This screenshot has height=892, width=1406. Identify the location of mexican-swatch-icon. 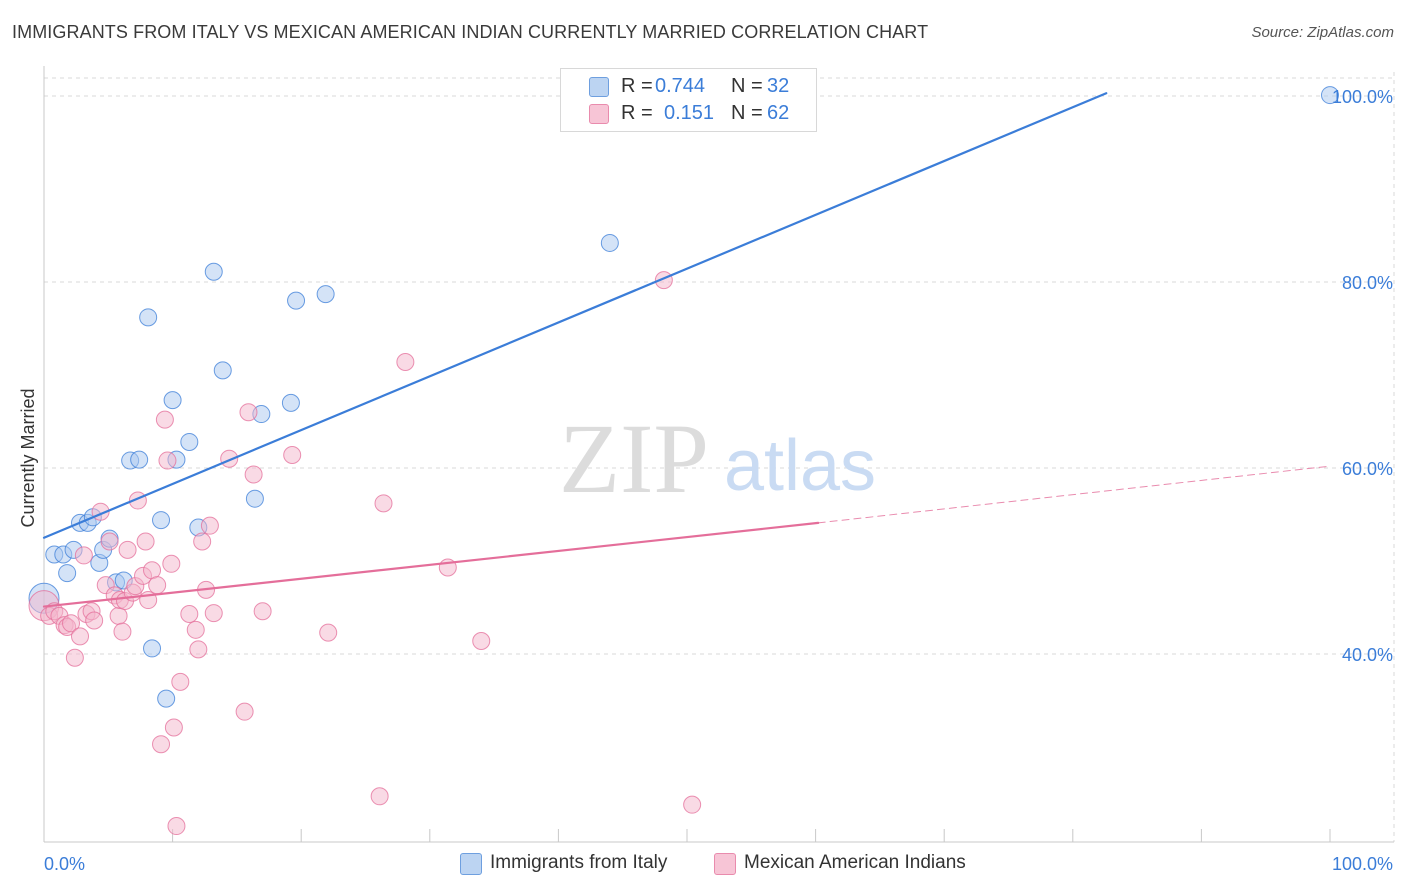
(599, 114).